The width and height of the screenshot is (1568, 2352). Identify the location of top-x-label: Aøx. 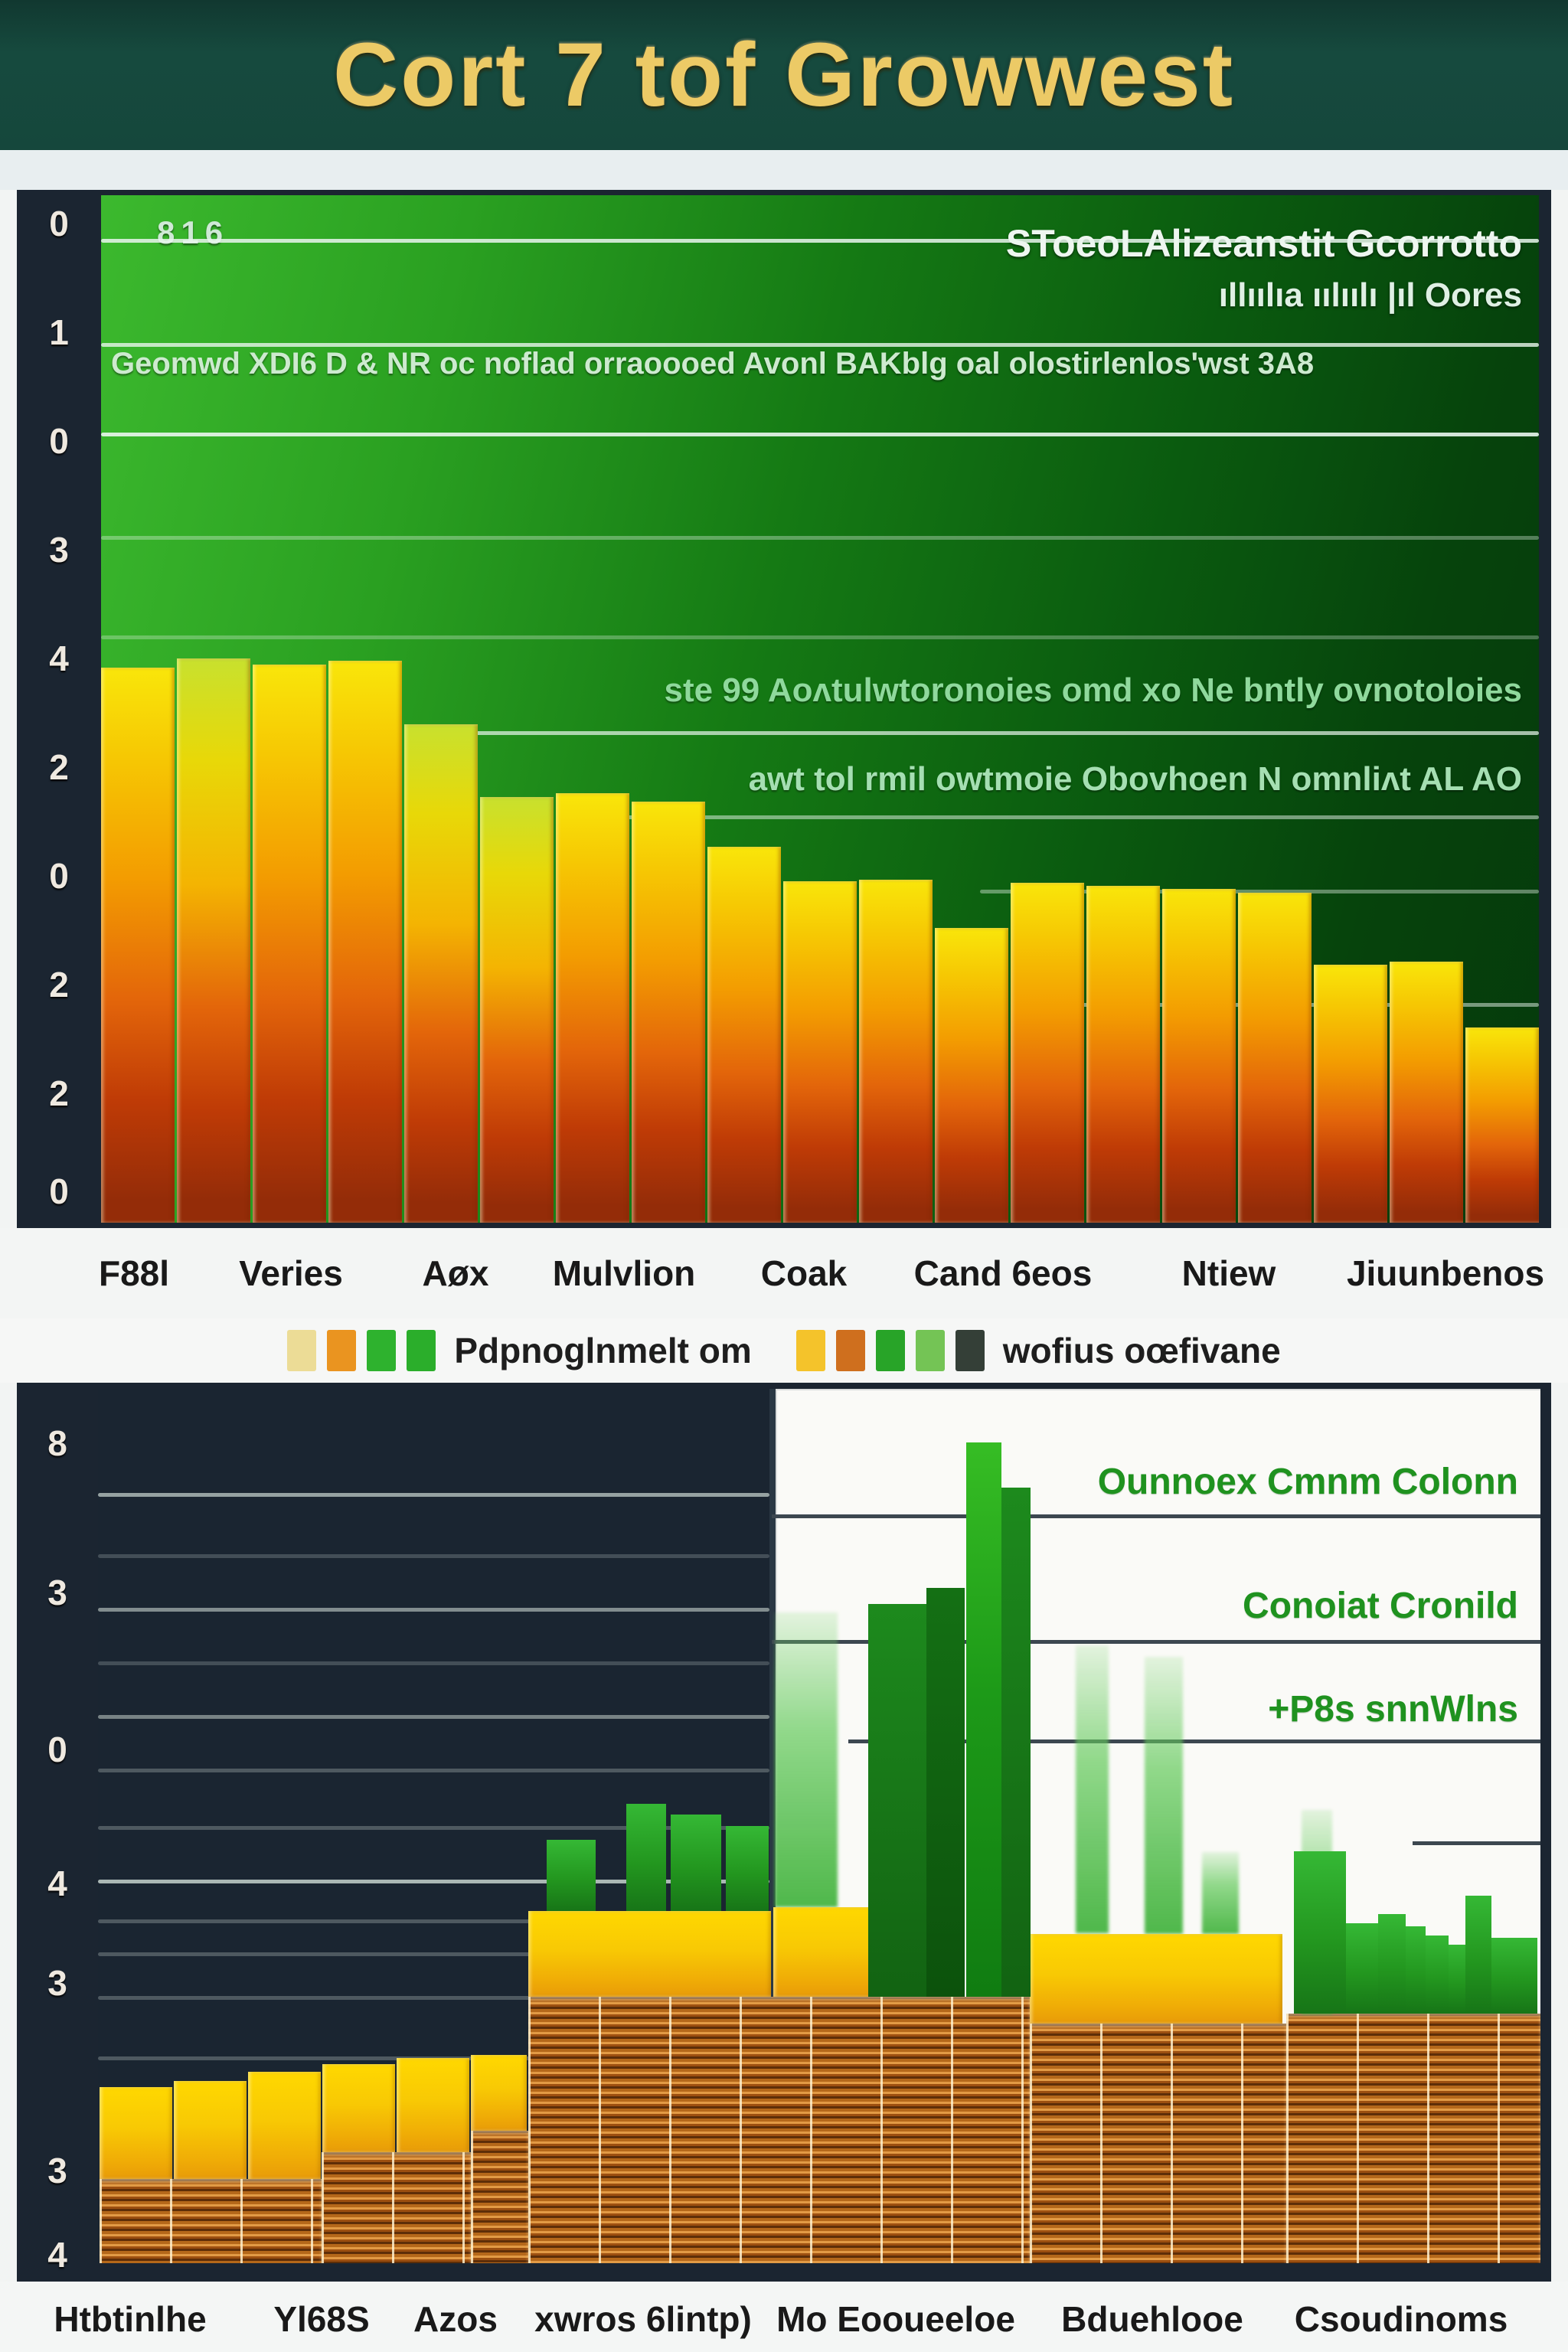
(455, 1273).